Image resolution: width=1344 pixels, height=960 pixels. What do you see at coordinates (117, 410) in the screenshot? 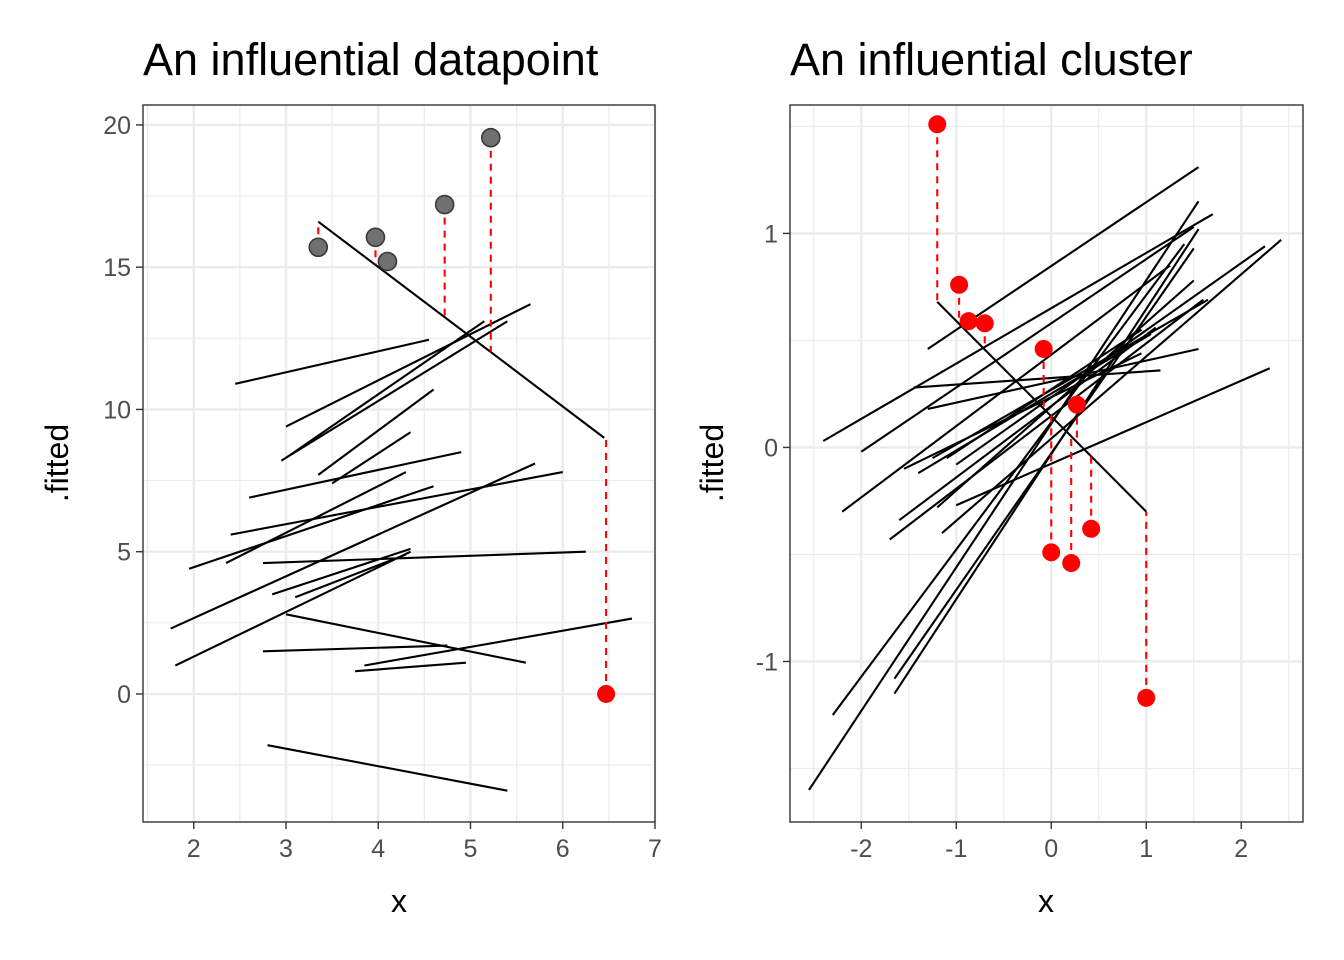
I see `y-tick-label: 10` at bounding box center [117, 410].